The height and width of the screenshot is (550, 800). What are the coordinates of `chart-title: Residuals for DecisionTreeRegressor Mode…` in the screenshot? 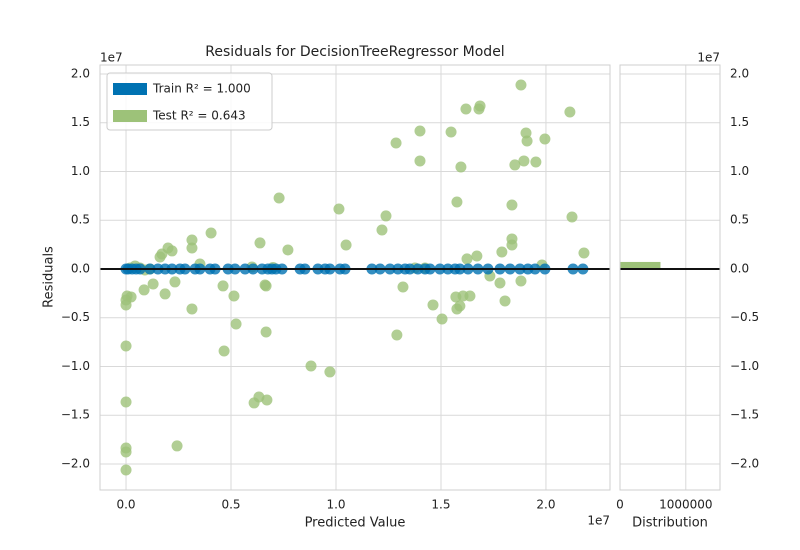 It's located at (354, 52).